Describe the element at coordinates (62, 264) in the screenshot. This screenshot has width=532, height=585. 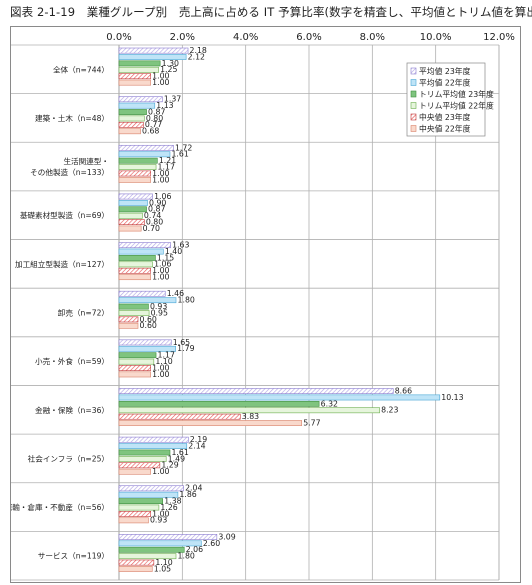
I see `category-label: 加工組立型製造（n=127）` at that location.